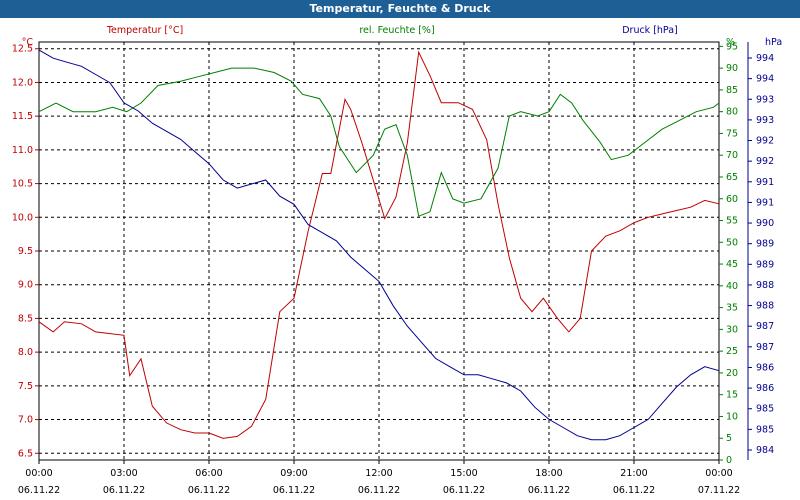  Describe the element at coordinates (25, 251) in the screenshot. I see `temperature-tick-label: 9.5` at that location.